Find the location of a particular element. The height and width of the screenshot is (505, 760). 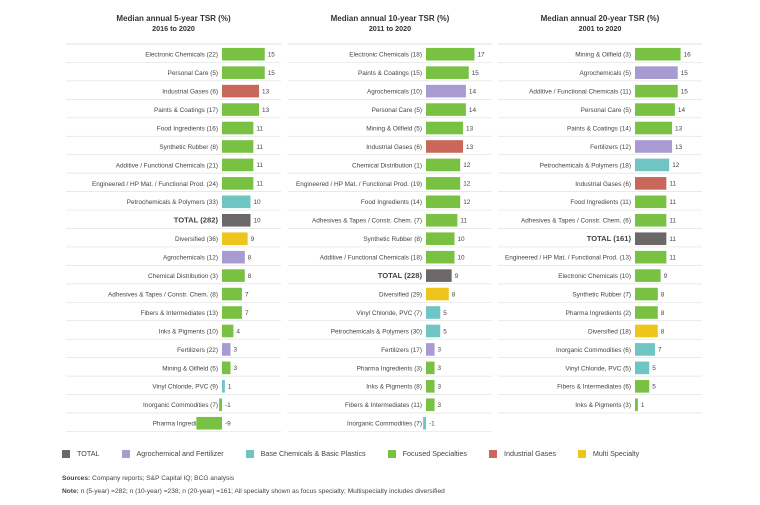

category-label: Pharma Ingredients (3) is located at coordinates (389, 368).